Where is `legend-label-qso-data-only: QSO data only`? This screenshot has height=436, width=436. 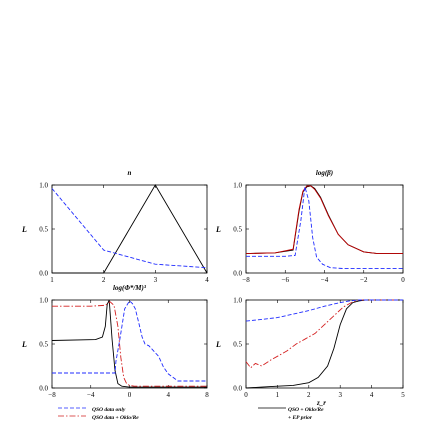
legend-label-qso-data-only: QSO data only is located at coordinates (109, 410).